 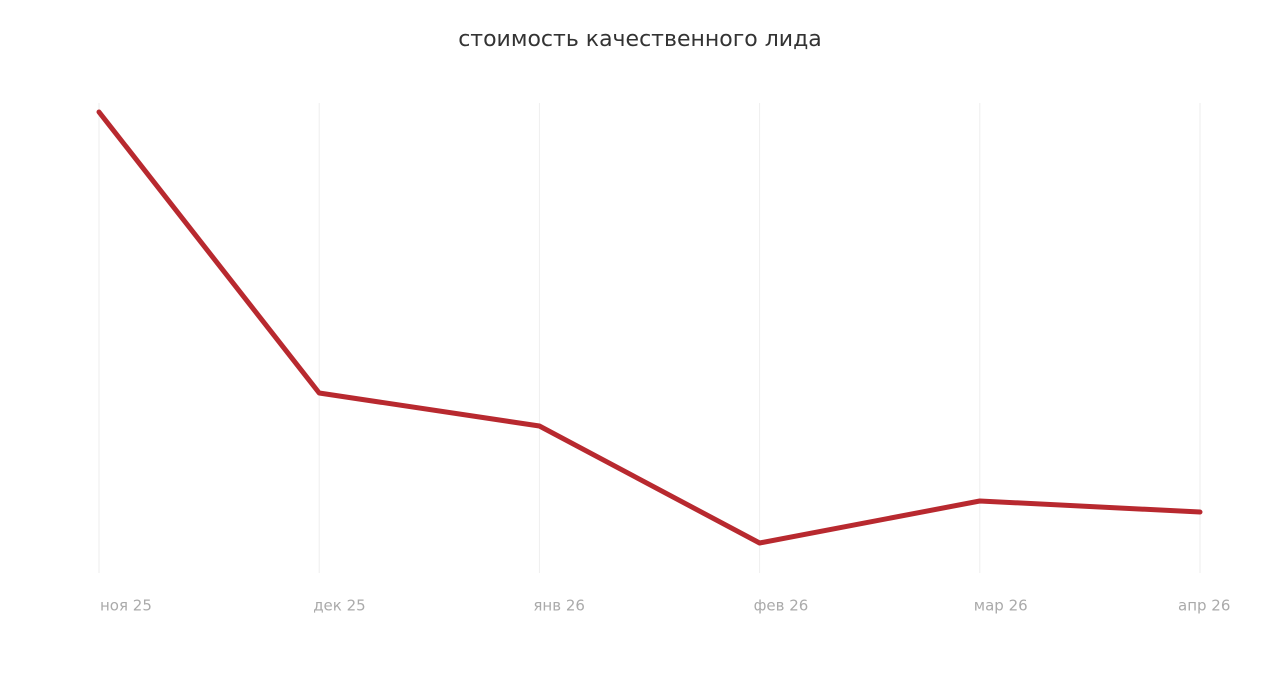 I want to click on x-tick-label: апр 26, so click(x=1204, y=606).